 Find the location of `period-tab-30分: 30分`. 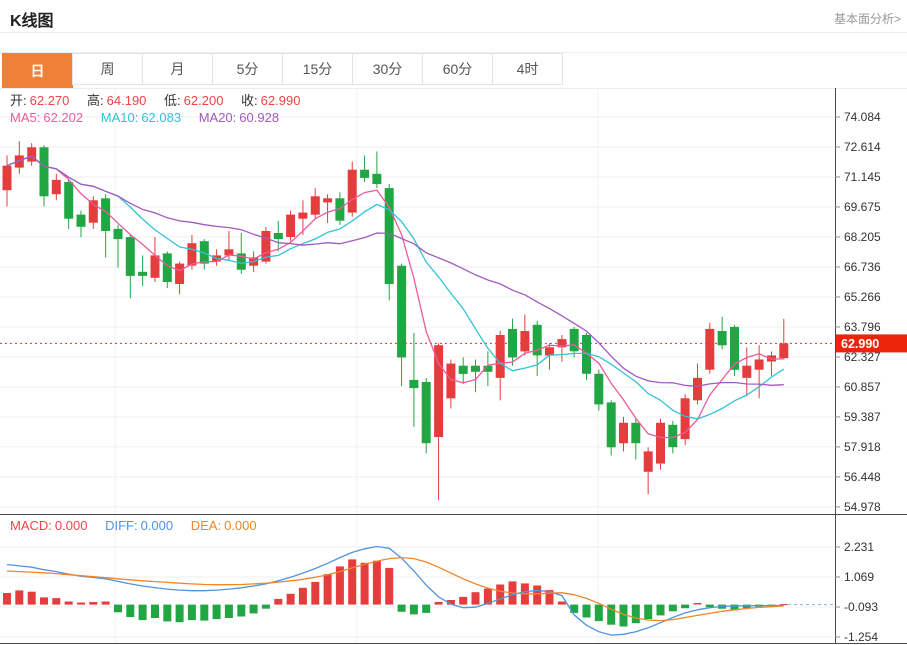

period-tab-30分: 30分 is located at coordinates (387, 69).